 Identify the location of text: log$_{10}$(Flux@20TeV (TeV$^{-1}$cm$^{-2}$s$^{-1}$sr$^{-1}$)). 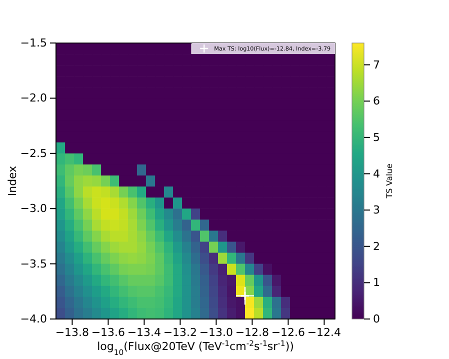
(195, 347).